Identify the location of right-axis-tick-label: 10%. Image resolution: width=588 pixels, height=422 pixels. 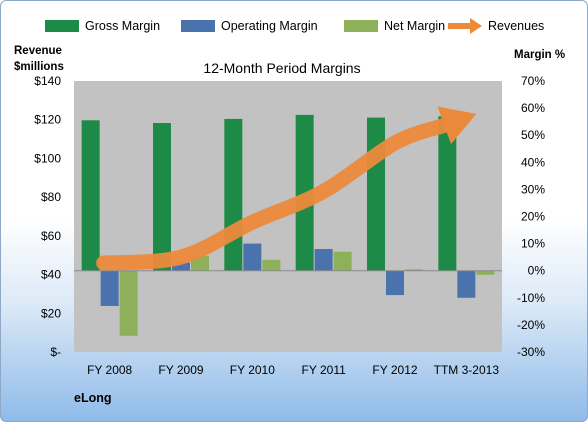
(533, 244).